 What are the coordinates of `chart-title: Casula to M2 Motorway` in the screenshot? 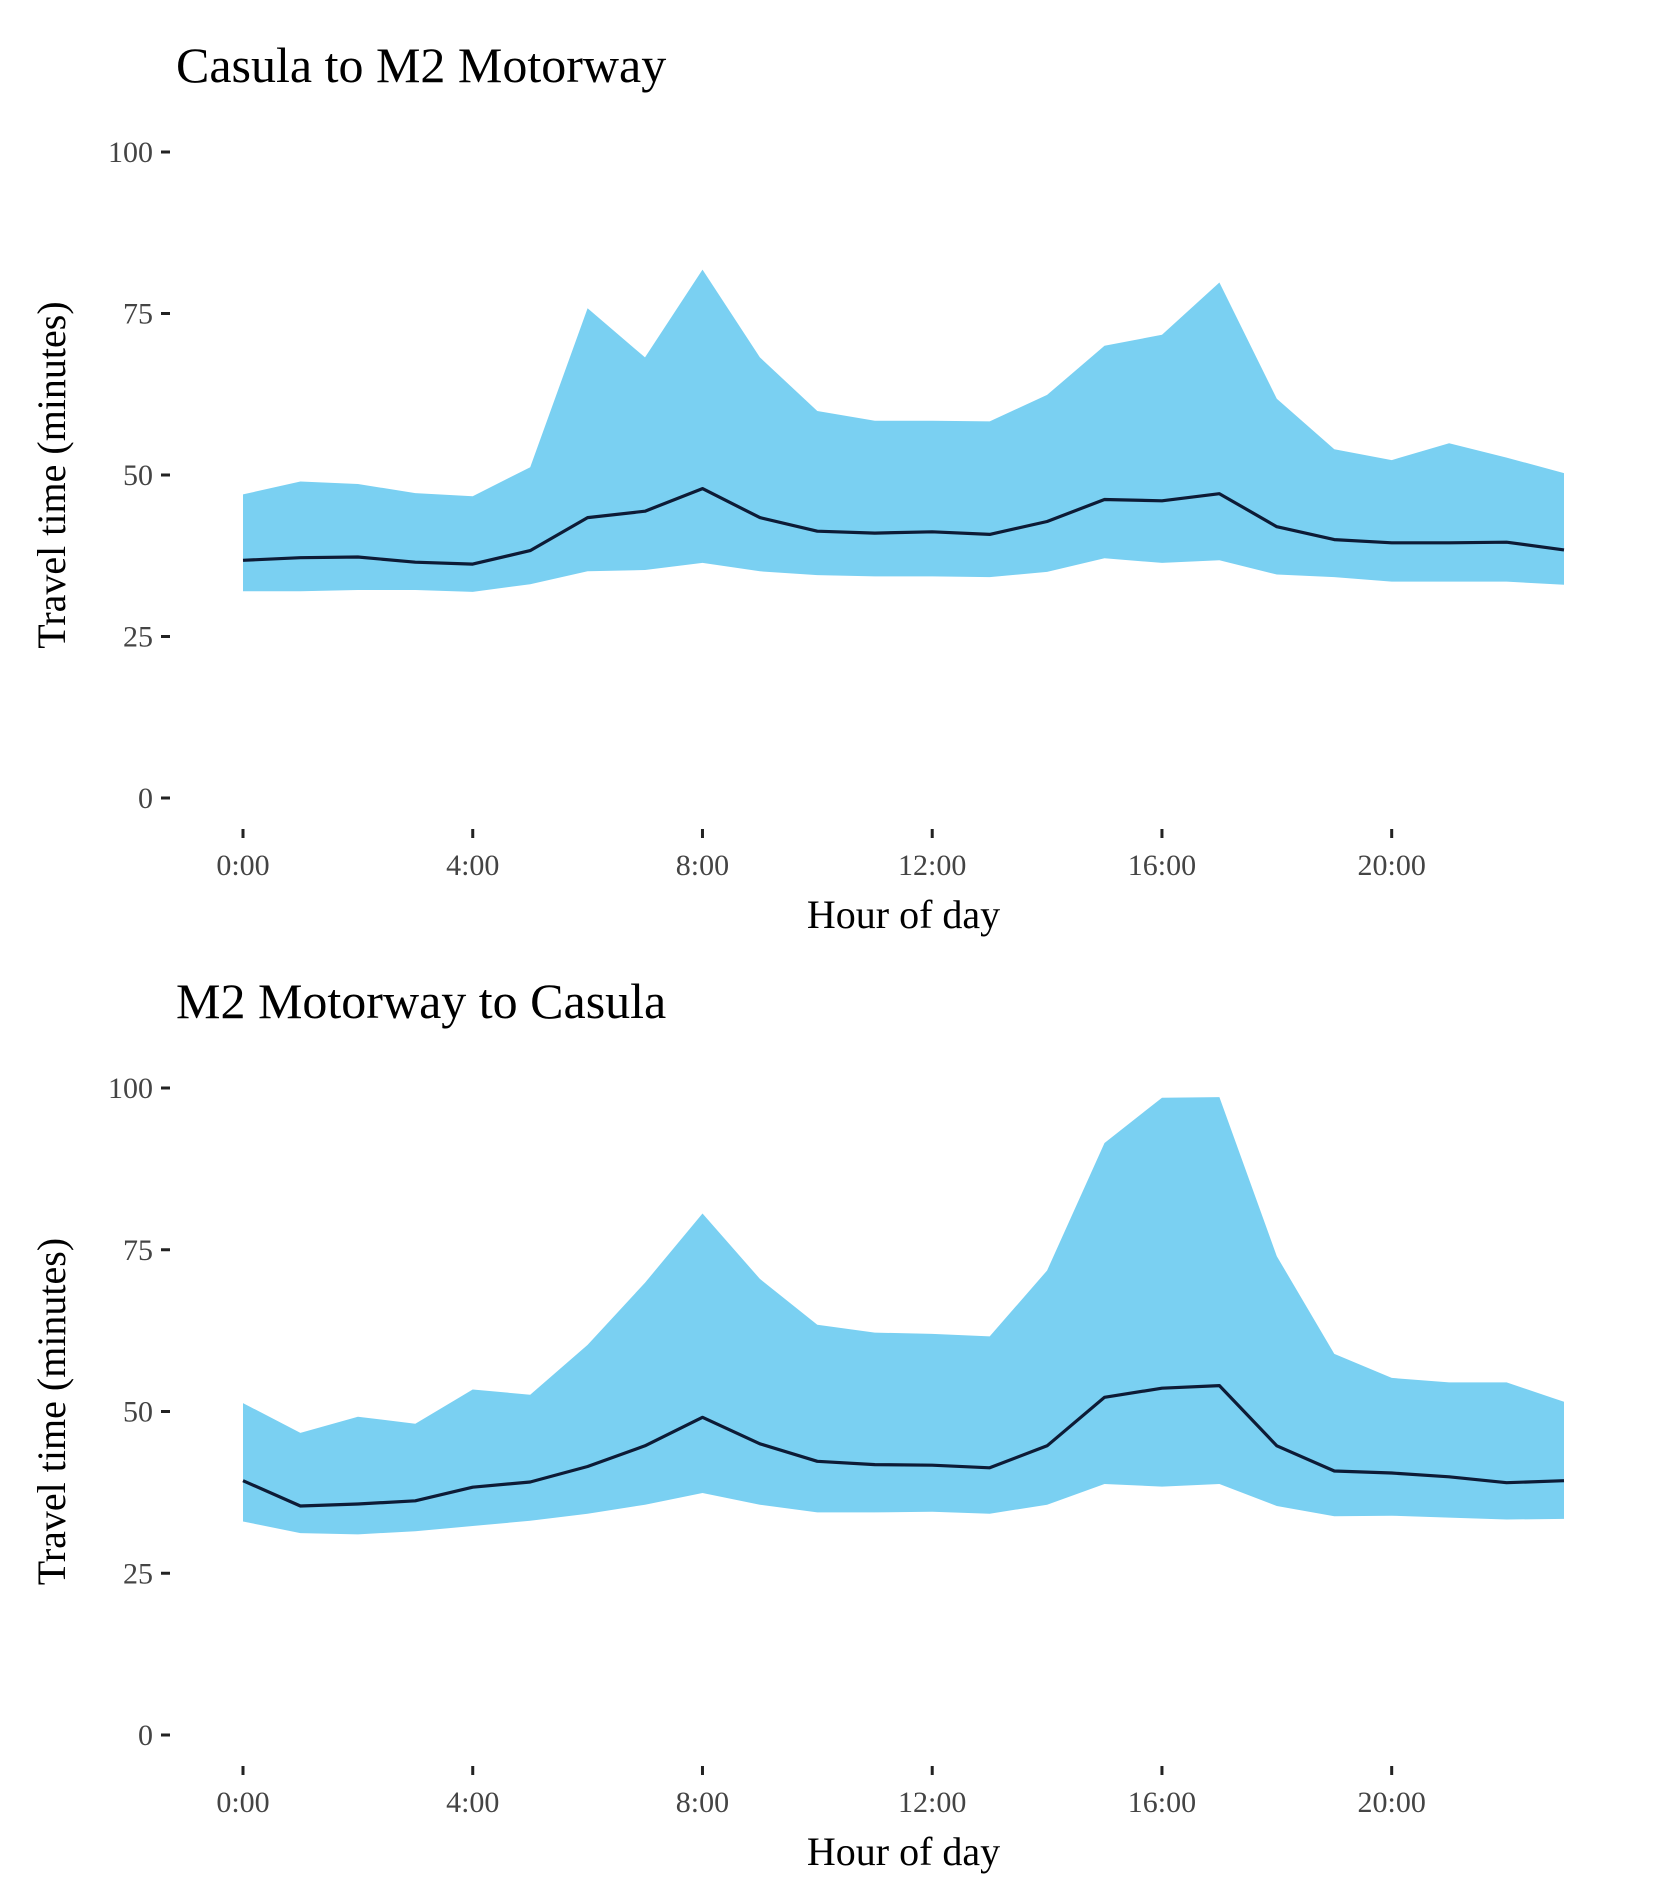 It's located at (421, 65).